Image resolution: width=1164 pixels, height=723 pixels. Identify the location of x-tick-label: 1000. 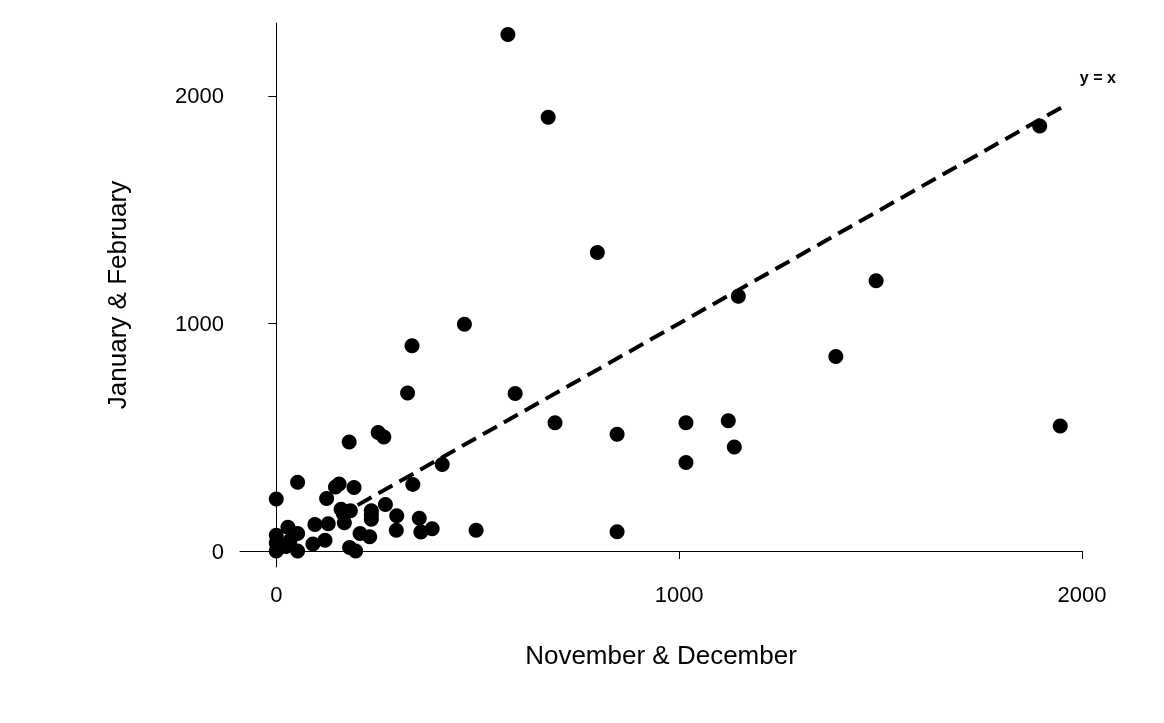
(679, 594).